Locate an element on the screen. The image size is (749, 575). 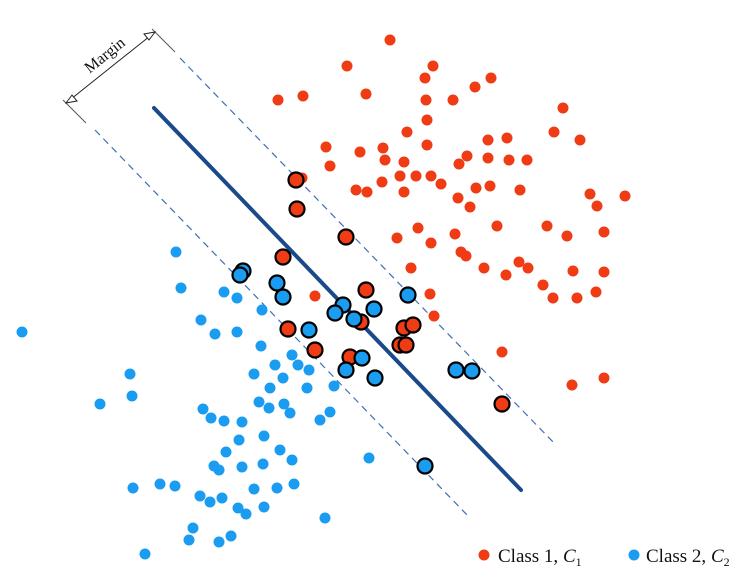
legend-class2-label: Class 2, C2 is located at coordinates (688, 557).